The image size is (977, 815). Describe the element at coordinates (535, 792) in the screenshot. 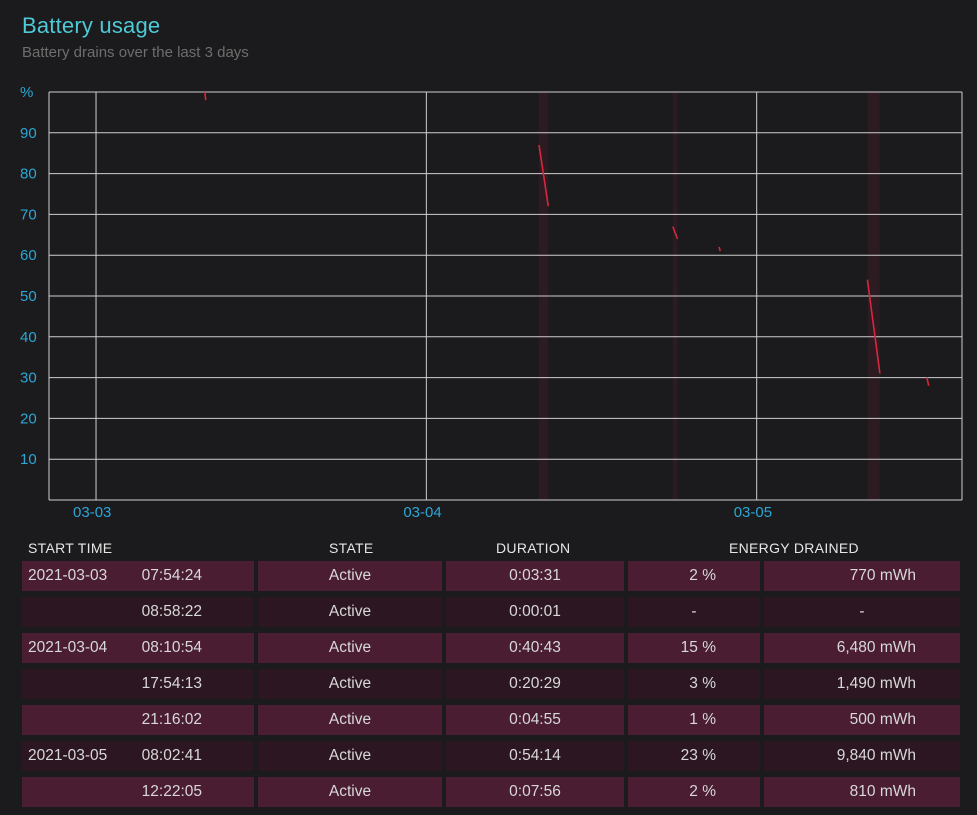

I see `cell-duration: 0:07:56` at that location.